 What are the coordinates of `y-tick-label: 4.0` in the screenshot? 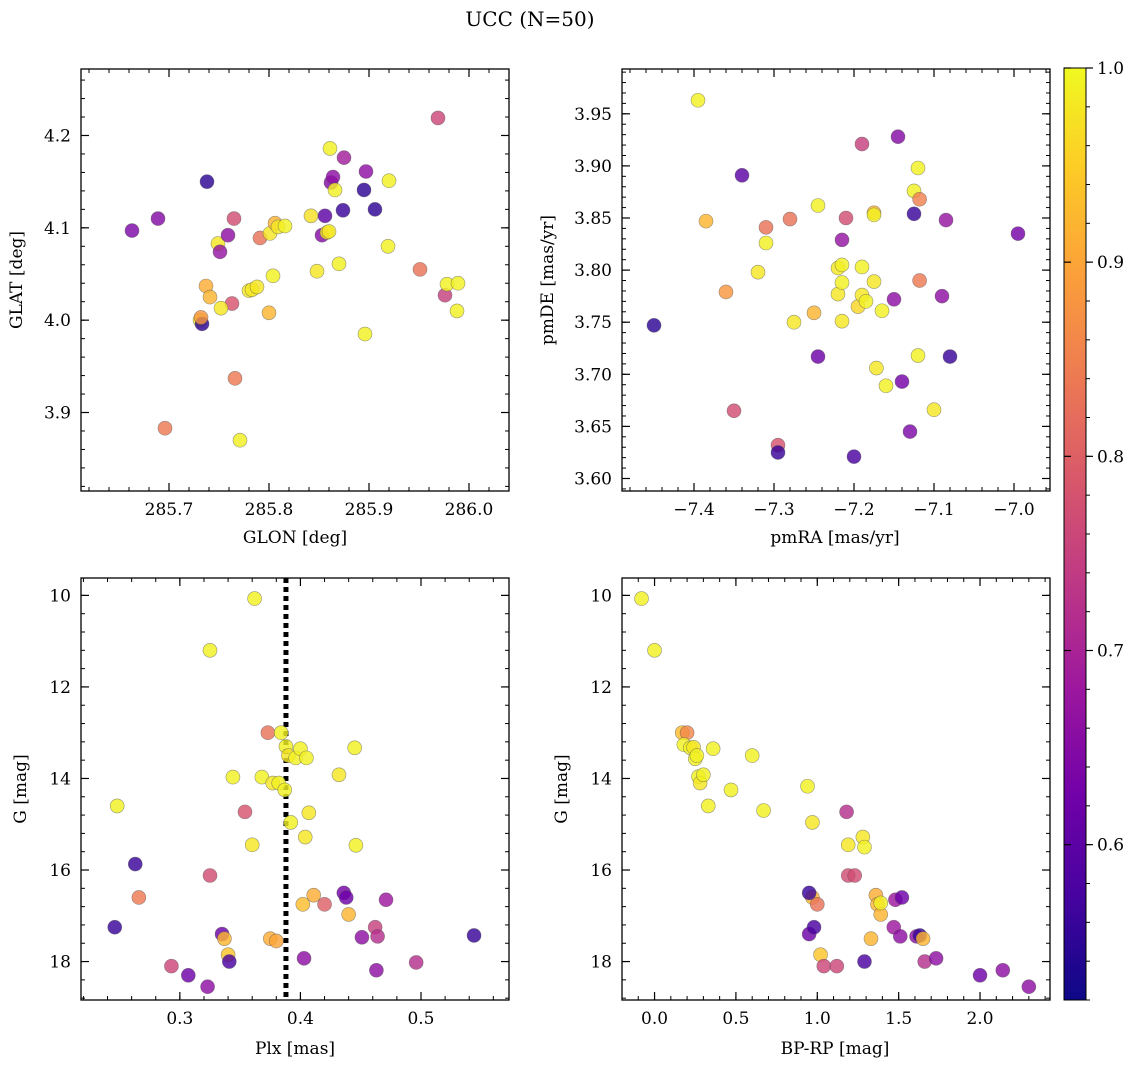 It's located at (57, 321).